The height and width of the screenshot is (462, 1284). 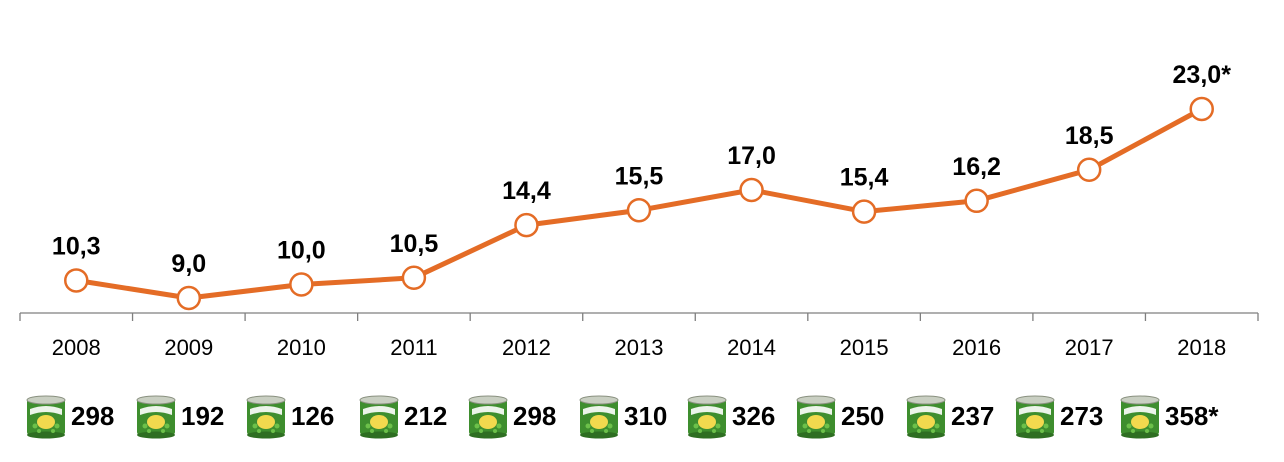 I want to click on data-label-2010: 10,0, so click(x=301, y=251).